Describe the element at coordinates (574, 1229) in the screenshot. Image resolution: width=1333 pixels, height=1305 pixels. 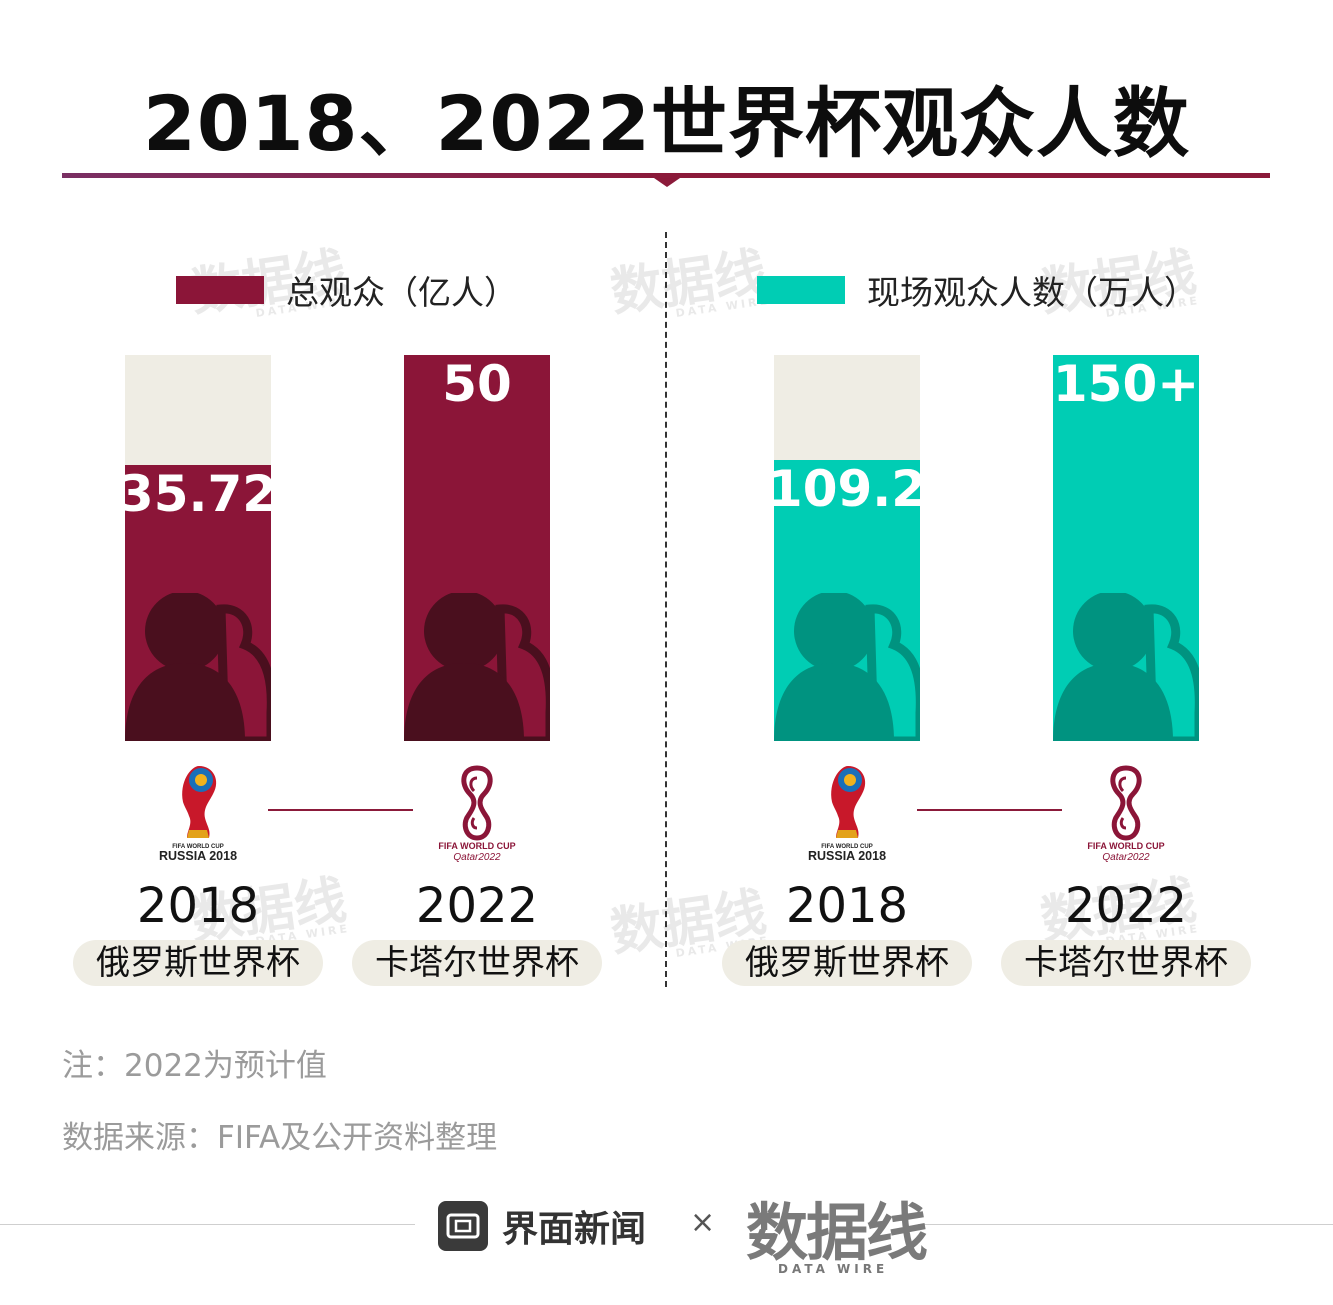
I see `footer-brand-name: 界面新闻` at that location.